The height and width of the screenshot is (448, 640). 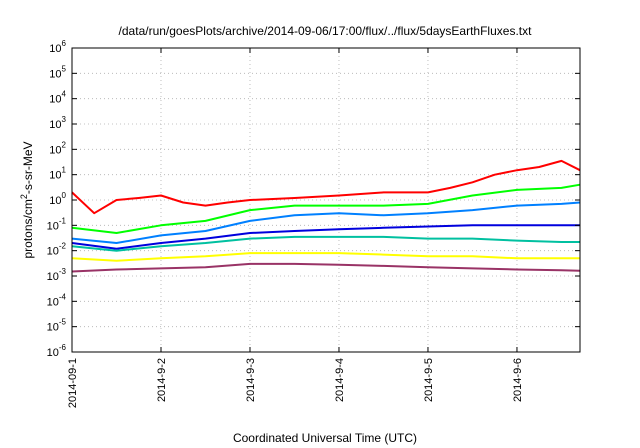 I want to click on x-tick-label: 2014-9-6, so click(x=518, y=380).